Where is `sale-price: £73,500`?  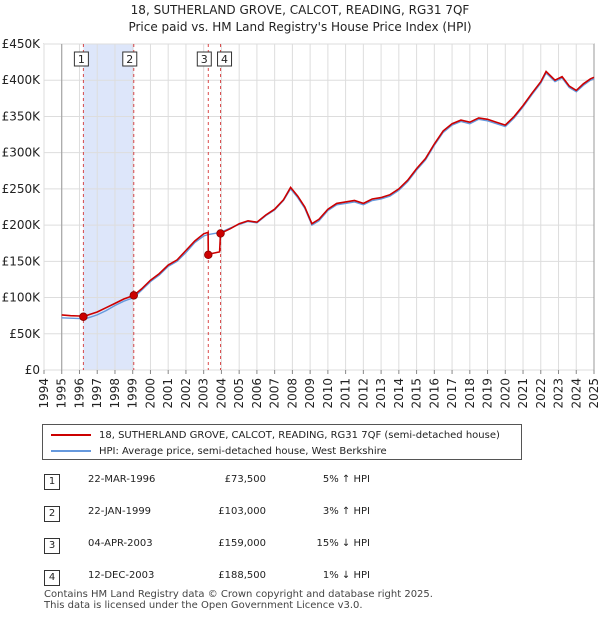 sale-price: £73,500 is located at coordinates (245, 479).